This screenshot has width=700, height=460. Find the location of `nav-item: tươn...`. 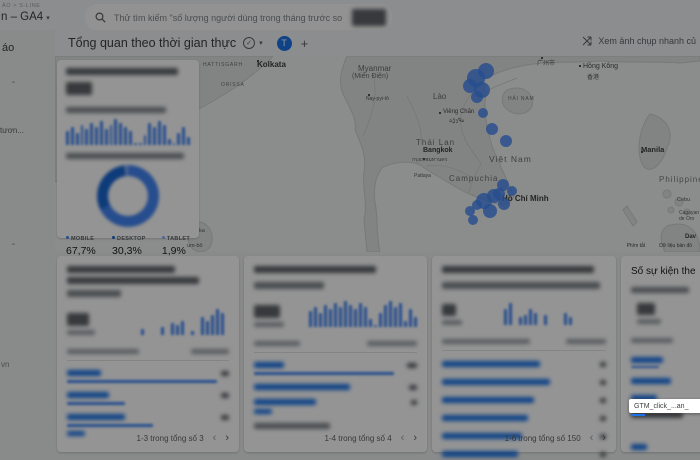

nav-item: tươn... is located at coordinates (12, 130).